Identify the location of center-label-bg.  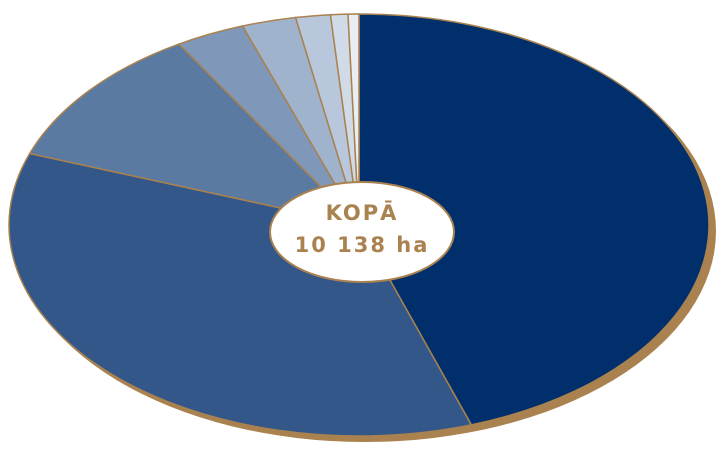
(362, 232).